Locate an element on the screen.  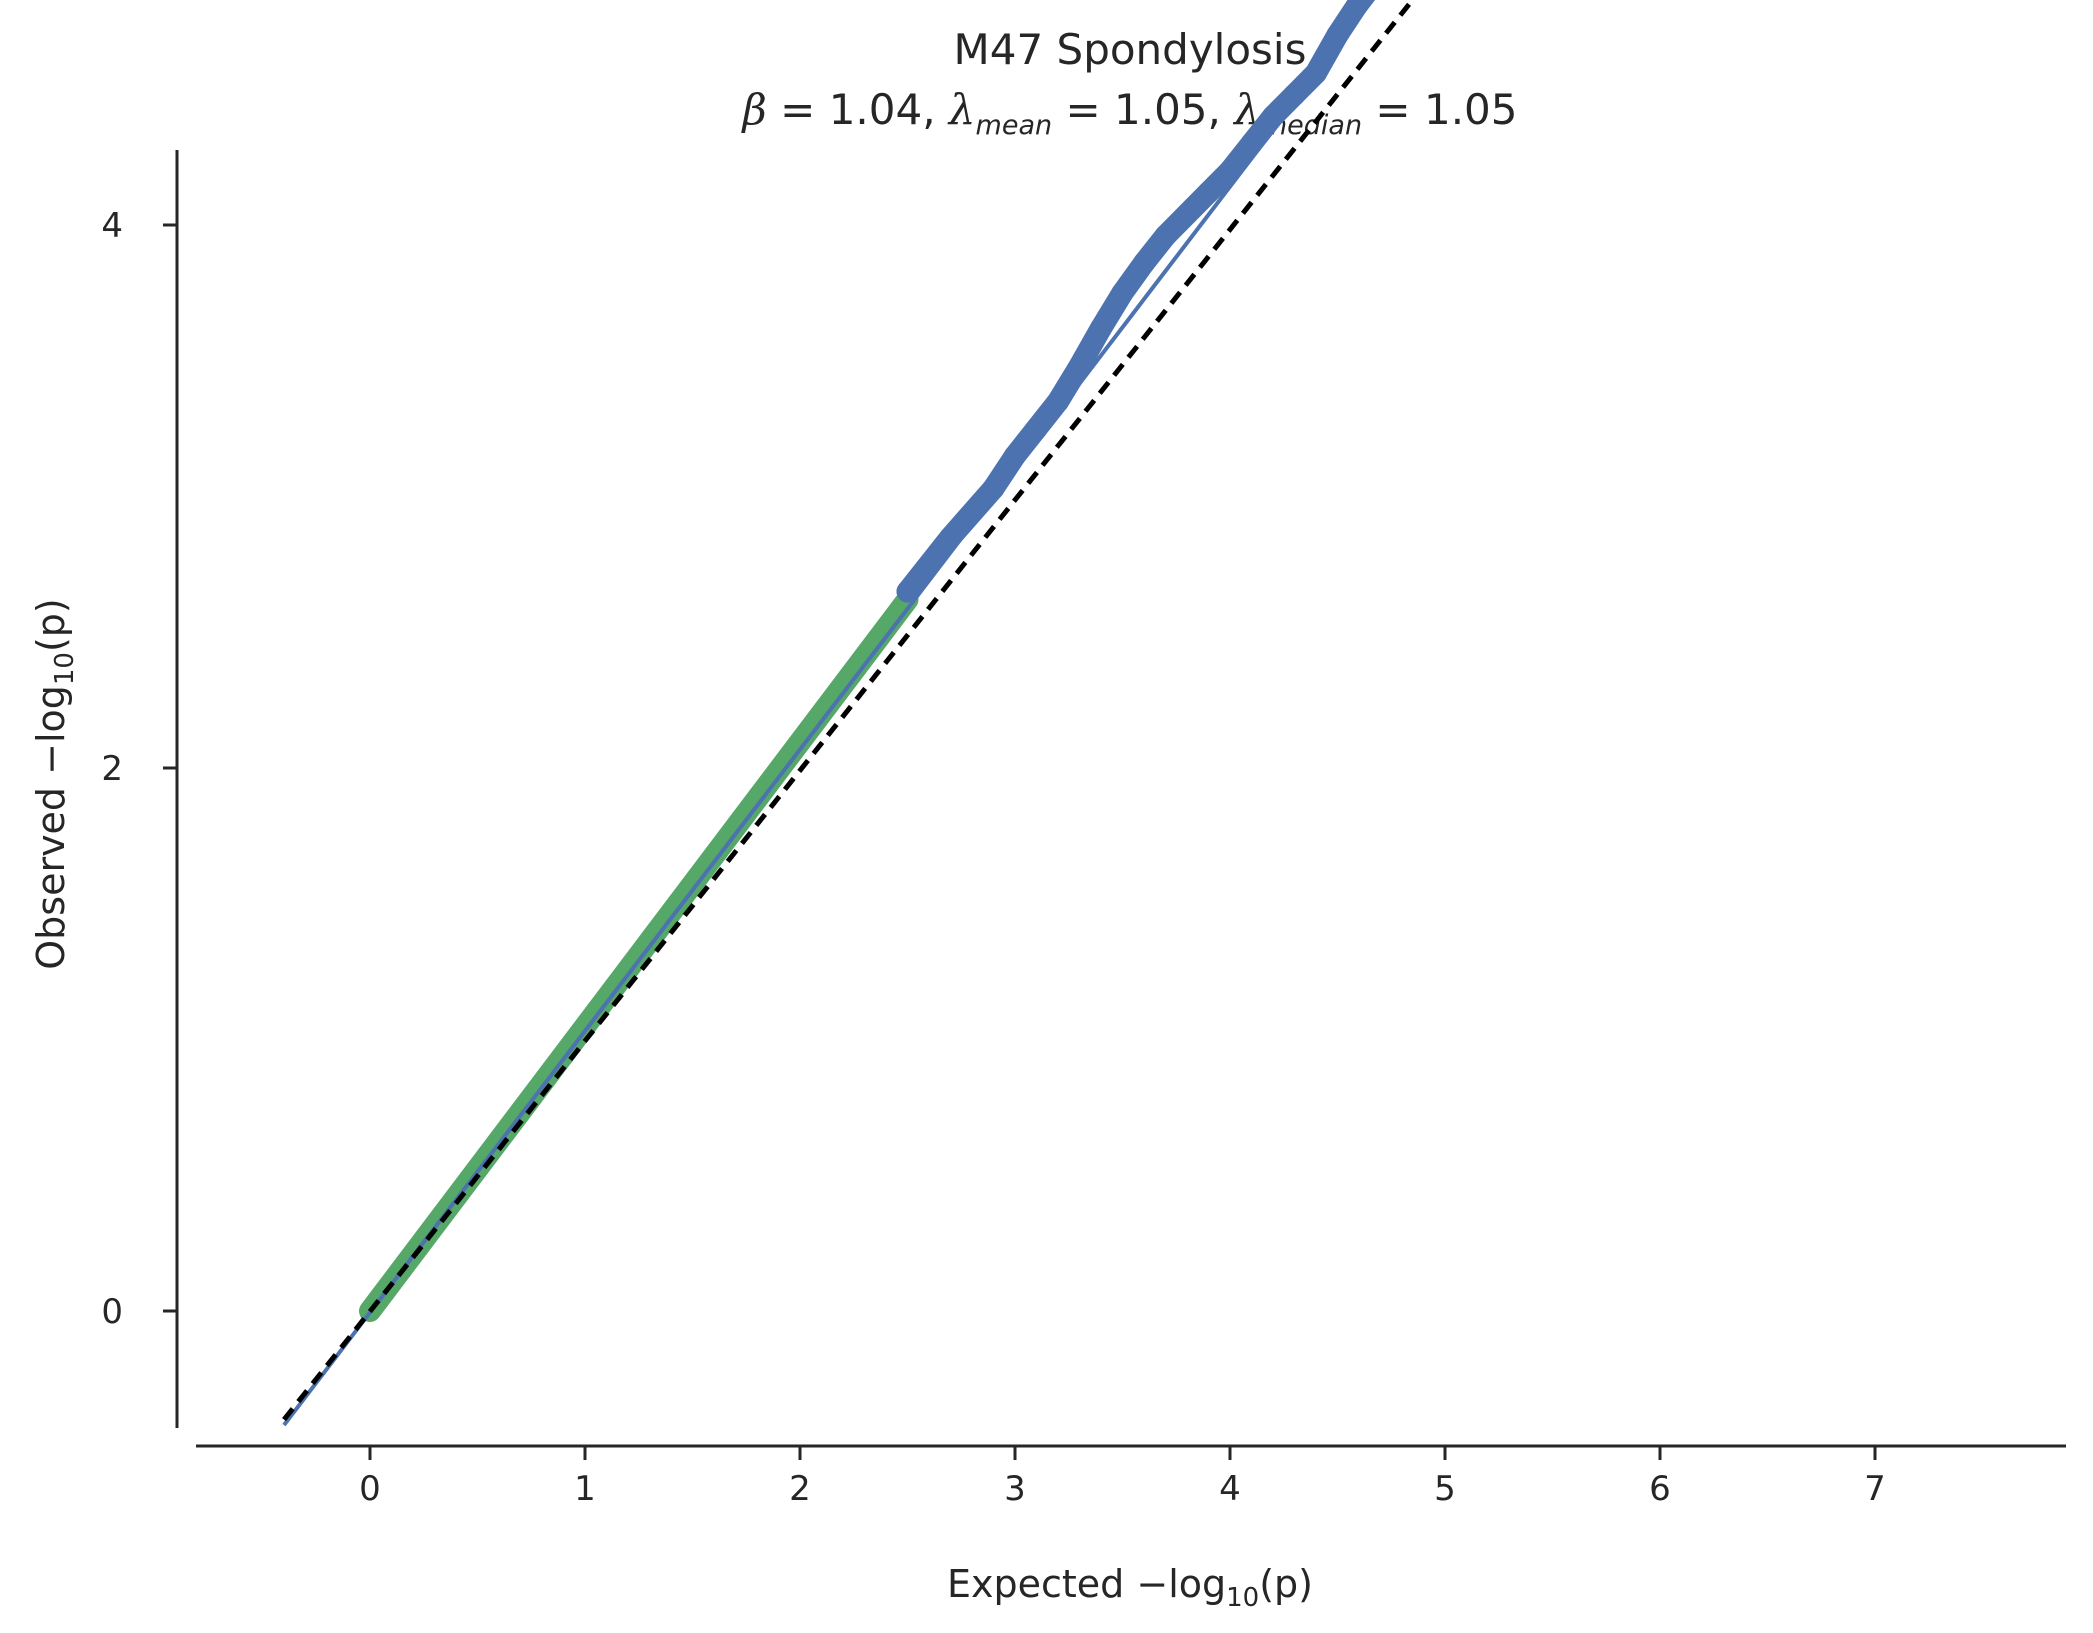
x-tick-label: 7 is located at coordinates (1875, 1489).